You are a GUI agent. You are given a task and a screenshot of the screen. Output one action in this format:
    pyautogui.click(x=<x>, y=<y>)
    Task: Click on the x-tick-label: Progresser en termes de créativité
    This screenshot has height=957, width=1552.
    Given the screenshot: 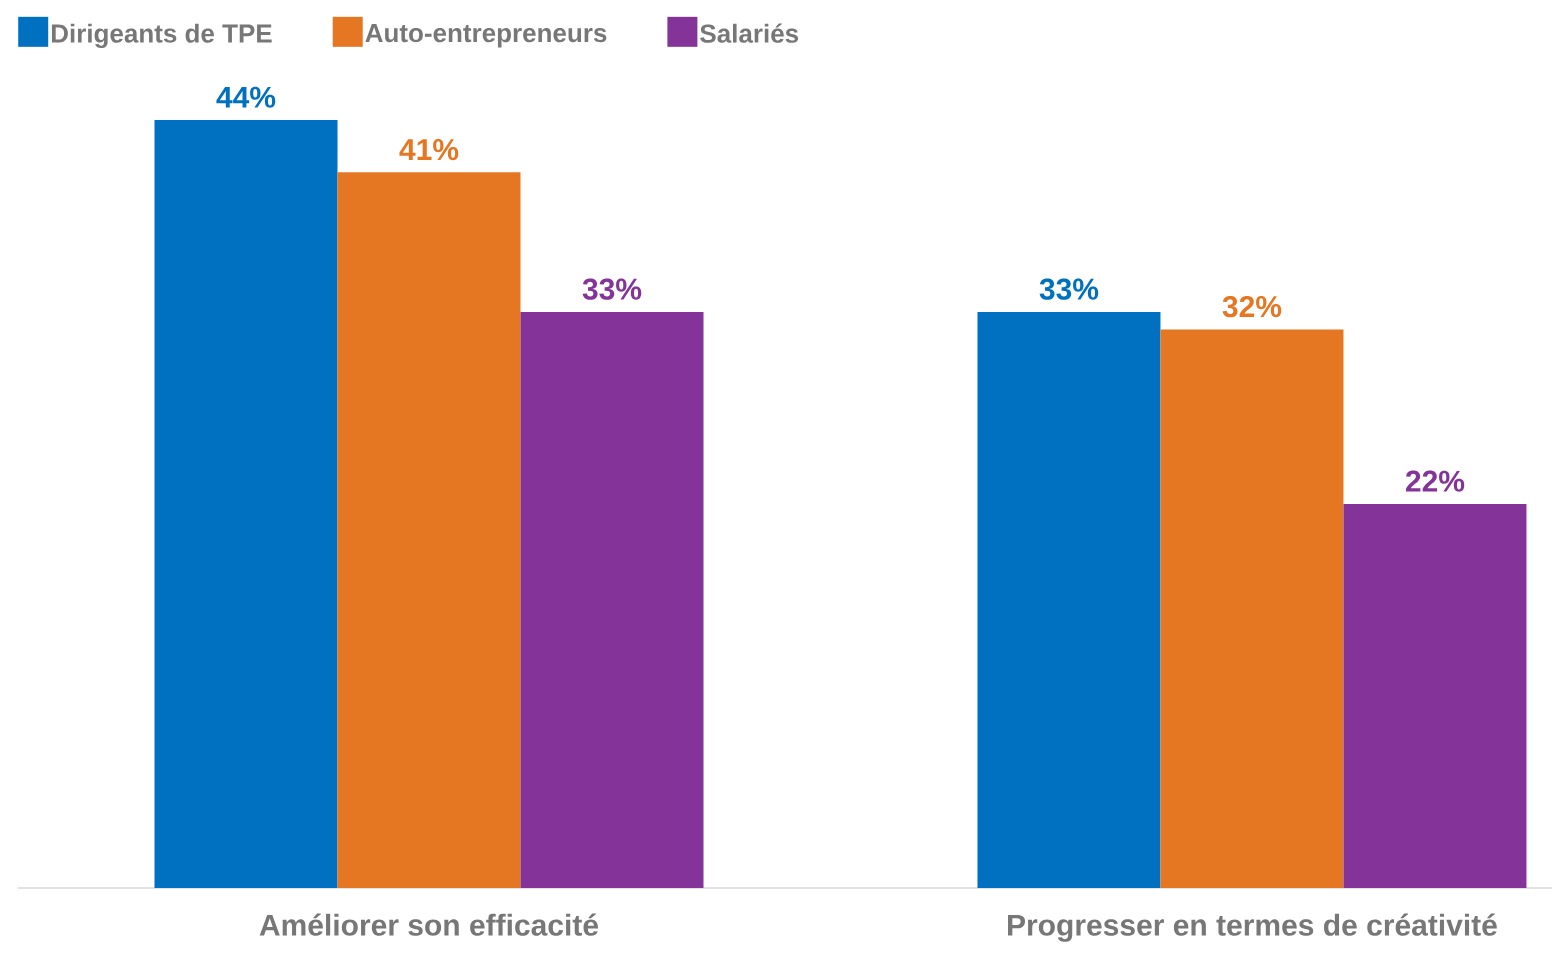 What is the action you would take?
    pyautogui.click(x=1252, y=927)
    